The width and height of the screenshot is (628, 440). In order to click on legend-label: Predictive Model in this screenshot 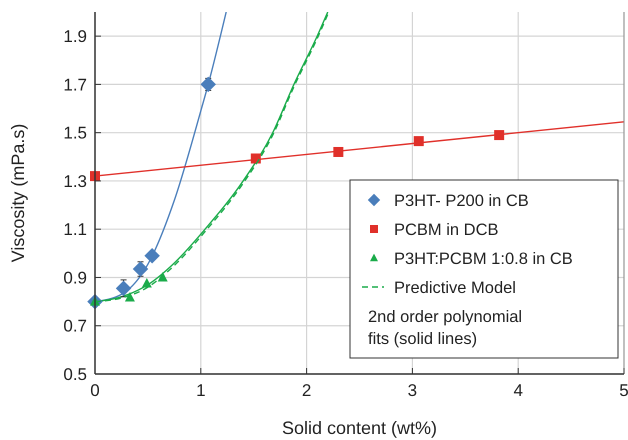, I will do `click(455, 288)`.